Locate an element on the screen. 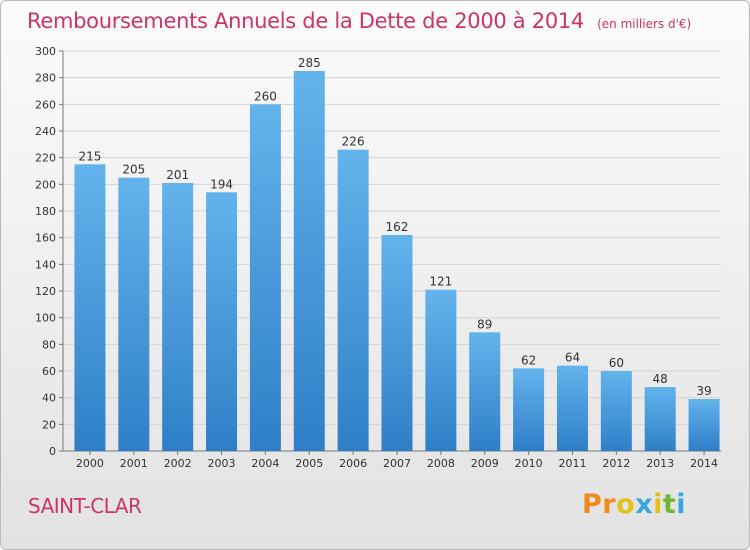  y-tick-label: 20 is located at coordinates (49, 424).